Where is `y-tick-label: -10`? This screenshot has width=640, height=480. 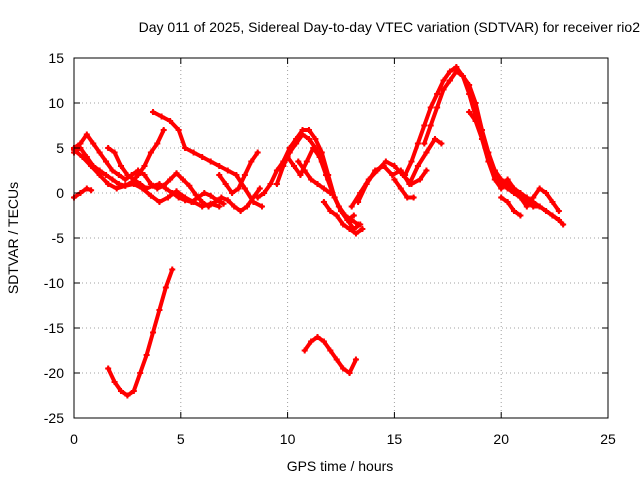
y-tick-label: -10 is located at coordinates (54, 283).